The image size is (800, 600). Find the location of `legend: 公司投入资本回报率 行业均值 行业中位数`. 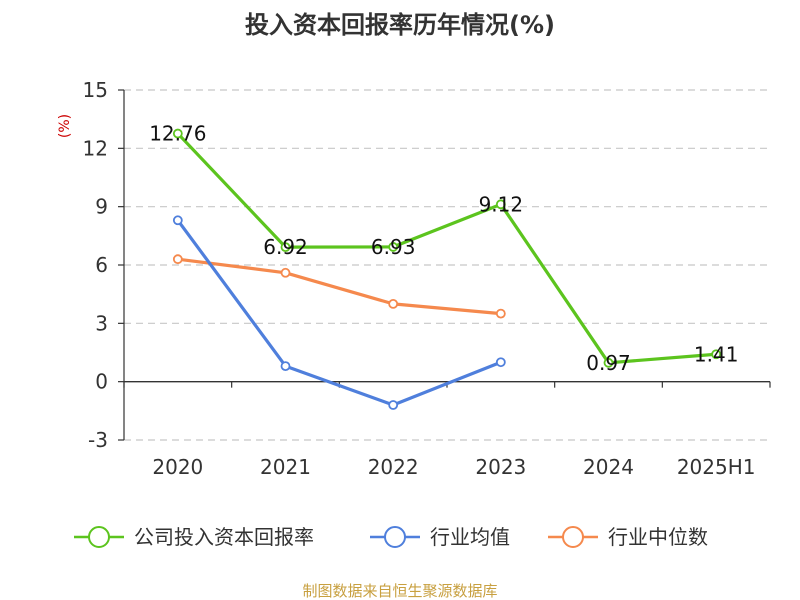

legend: 公司投入资本回报率 行业均值 行业中位数 is located at coordinates (391, 537).